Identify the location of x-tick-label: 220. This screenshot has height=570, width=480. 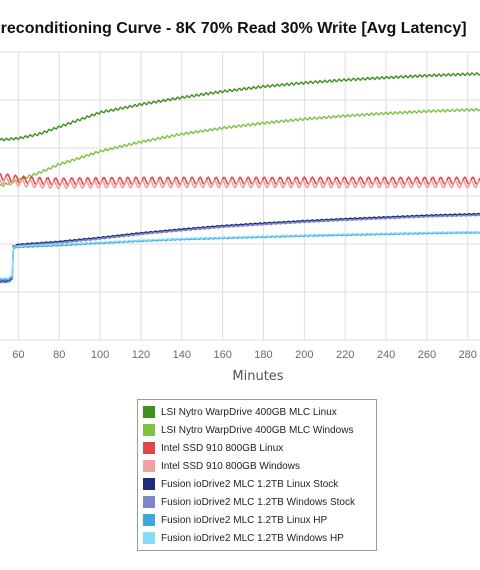
(345, 355).